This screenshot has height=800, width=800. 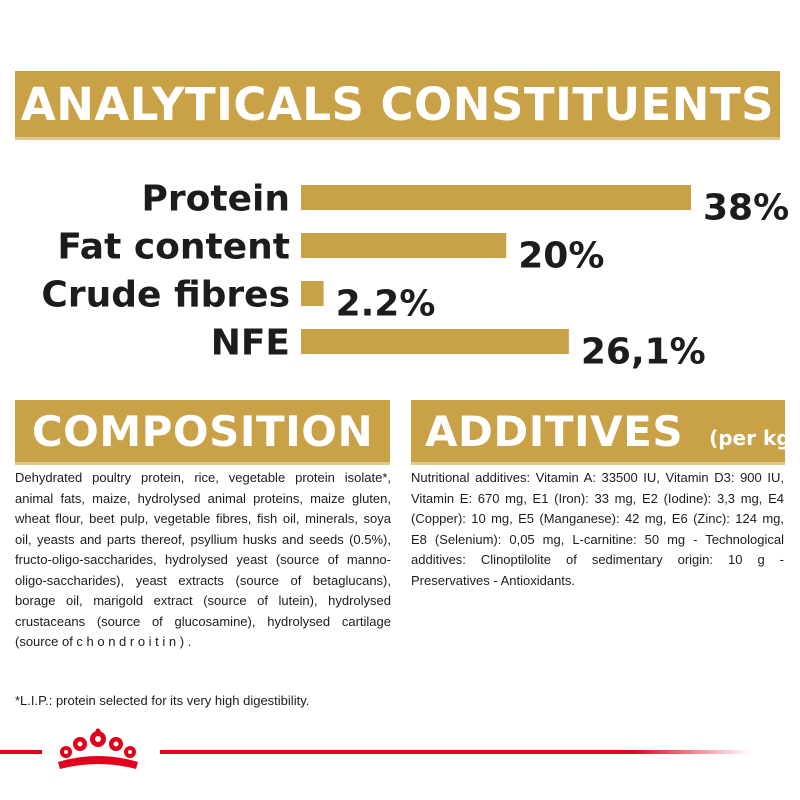 What do you see at coordinates (561, 256) in the screenshot?
I see `value-label: 20%` at bounding box center [561, 256].